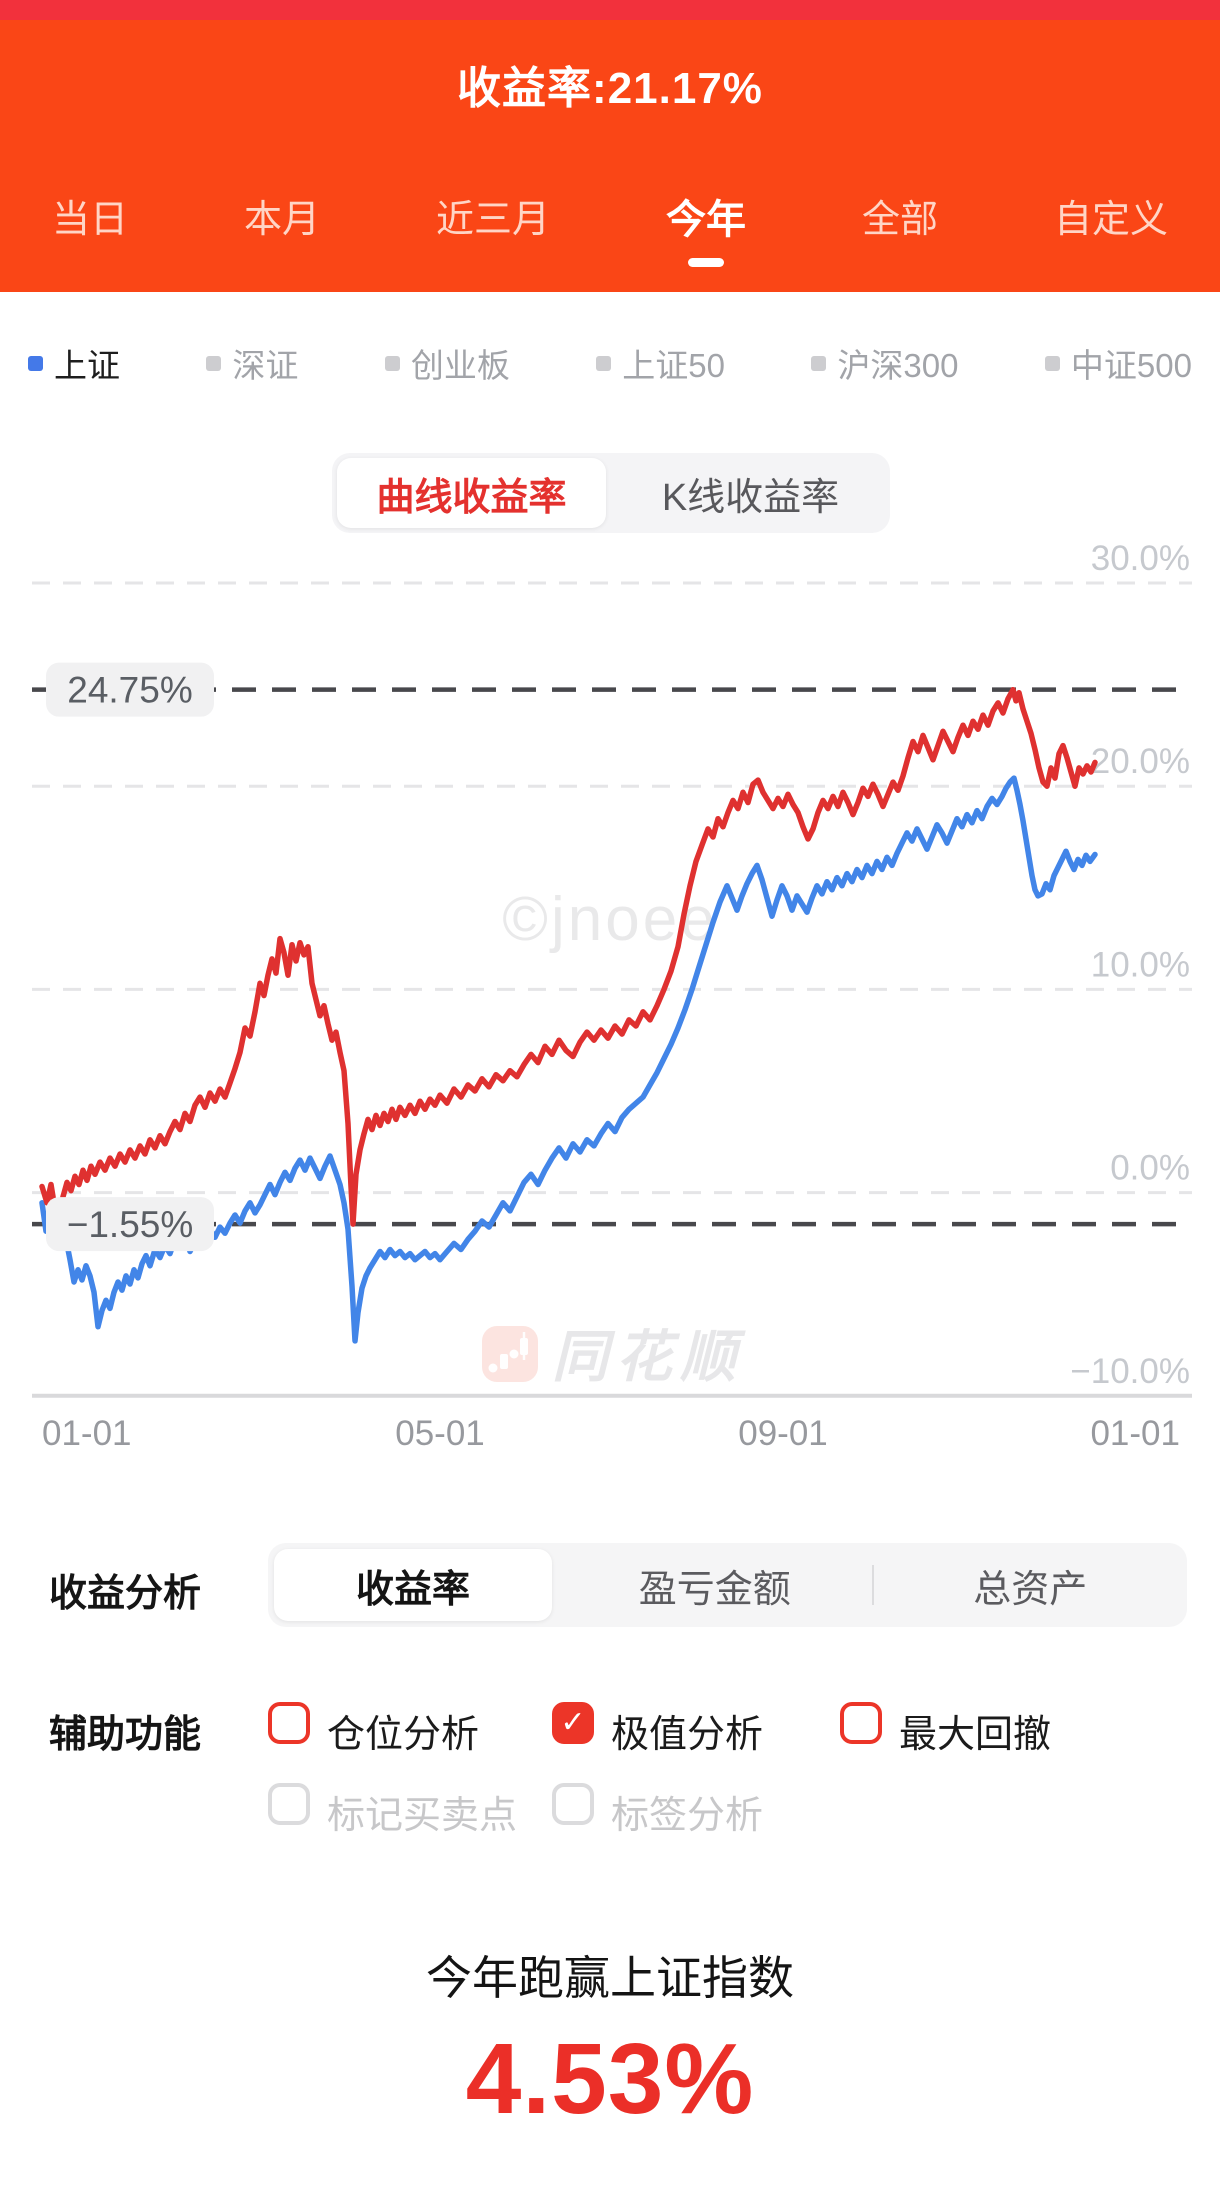 Image resolution: width=1220 pixels, height=2199 pixels. Describe the element at coordinates (975, 1735) in the screenshot. I see `checkbox-max-drawdown-label: 最大回撤` at that location.